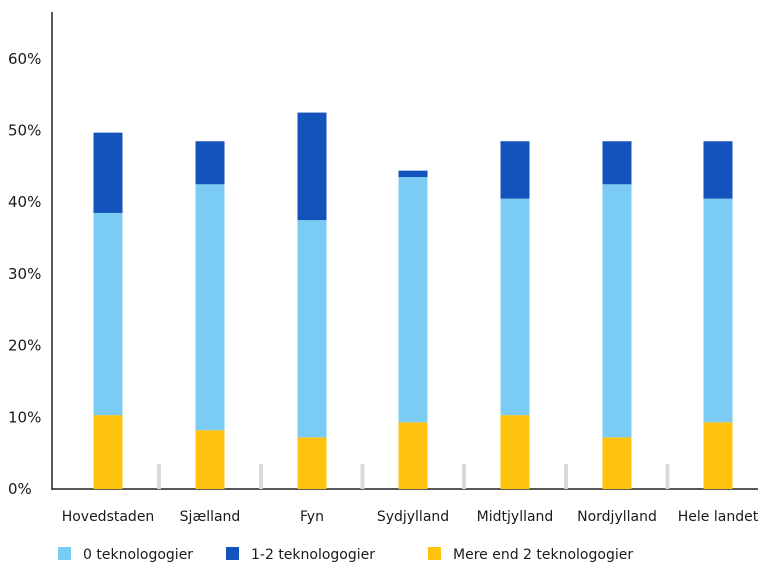  What do you see at coordinates (617, 517) in the screenshot?
I see `x-category-label: Nordjylland` at bounding box center [617, 517].